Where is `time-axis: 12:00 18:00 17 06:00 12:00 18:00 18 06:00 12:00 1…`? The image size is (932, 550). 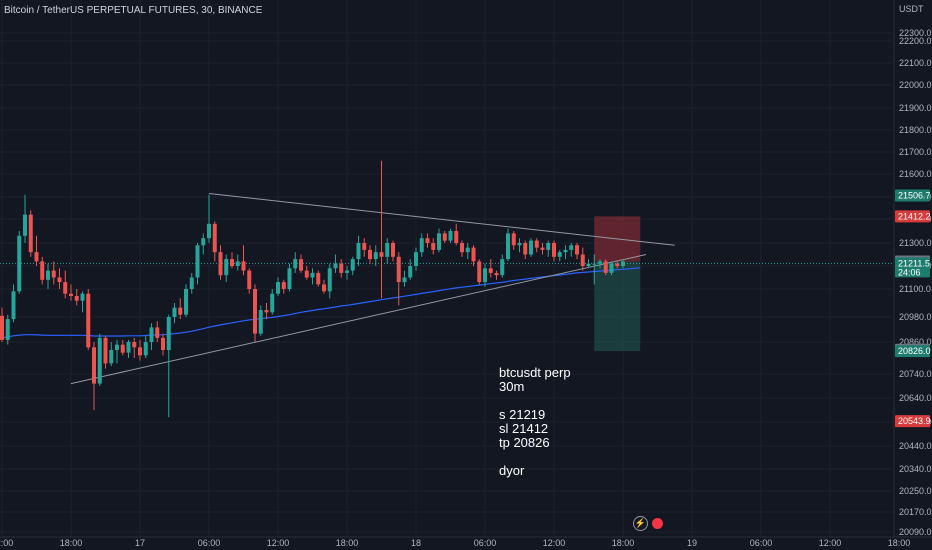 time-axis: 12:00 18:00 17 06:00 12:00 18:00 18 06:00 12:00 1… is located at coordinates (466, 543).